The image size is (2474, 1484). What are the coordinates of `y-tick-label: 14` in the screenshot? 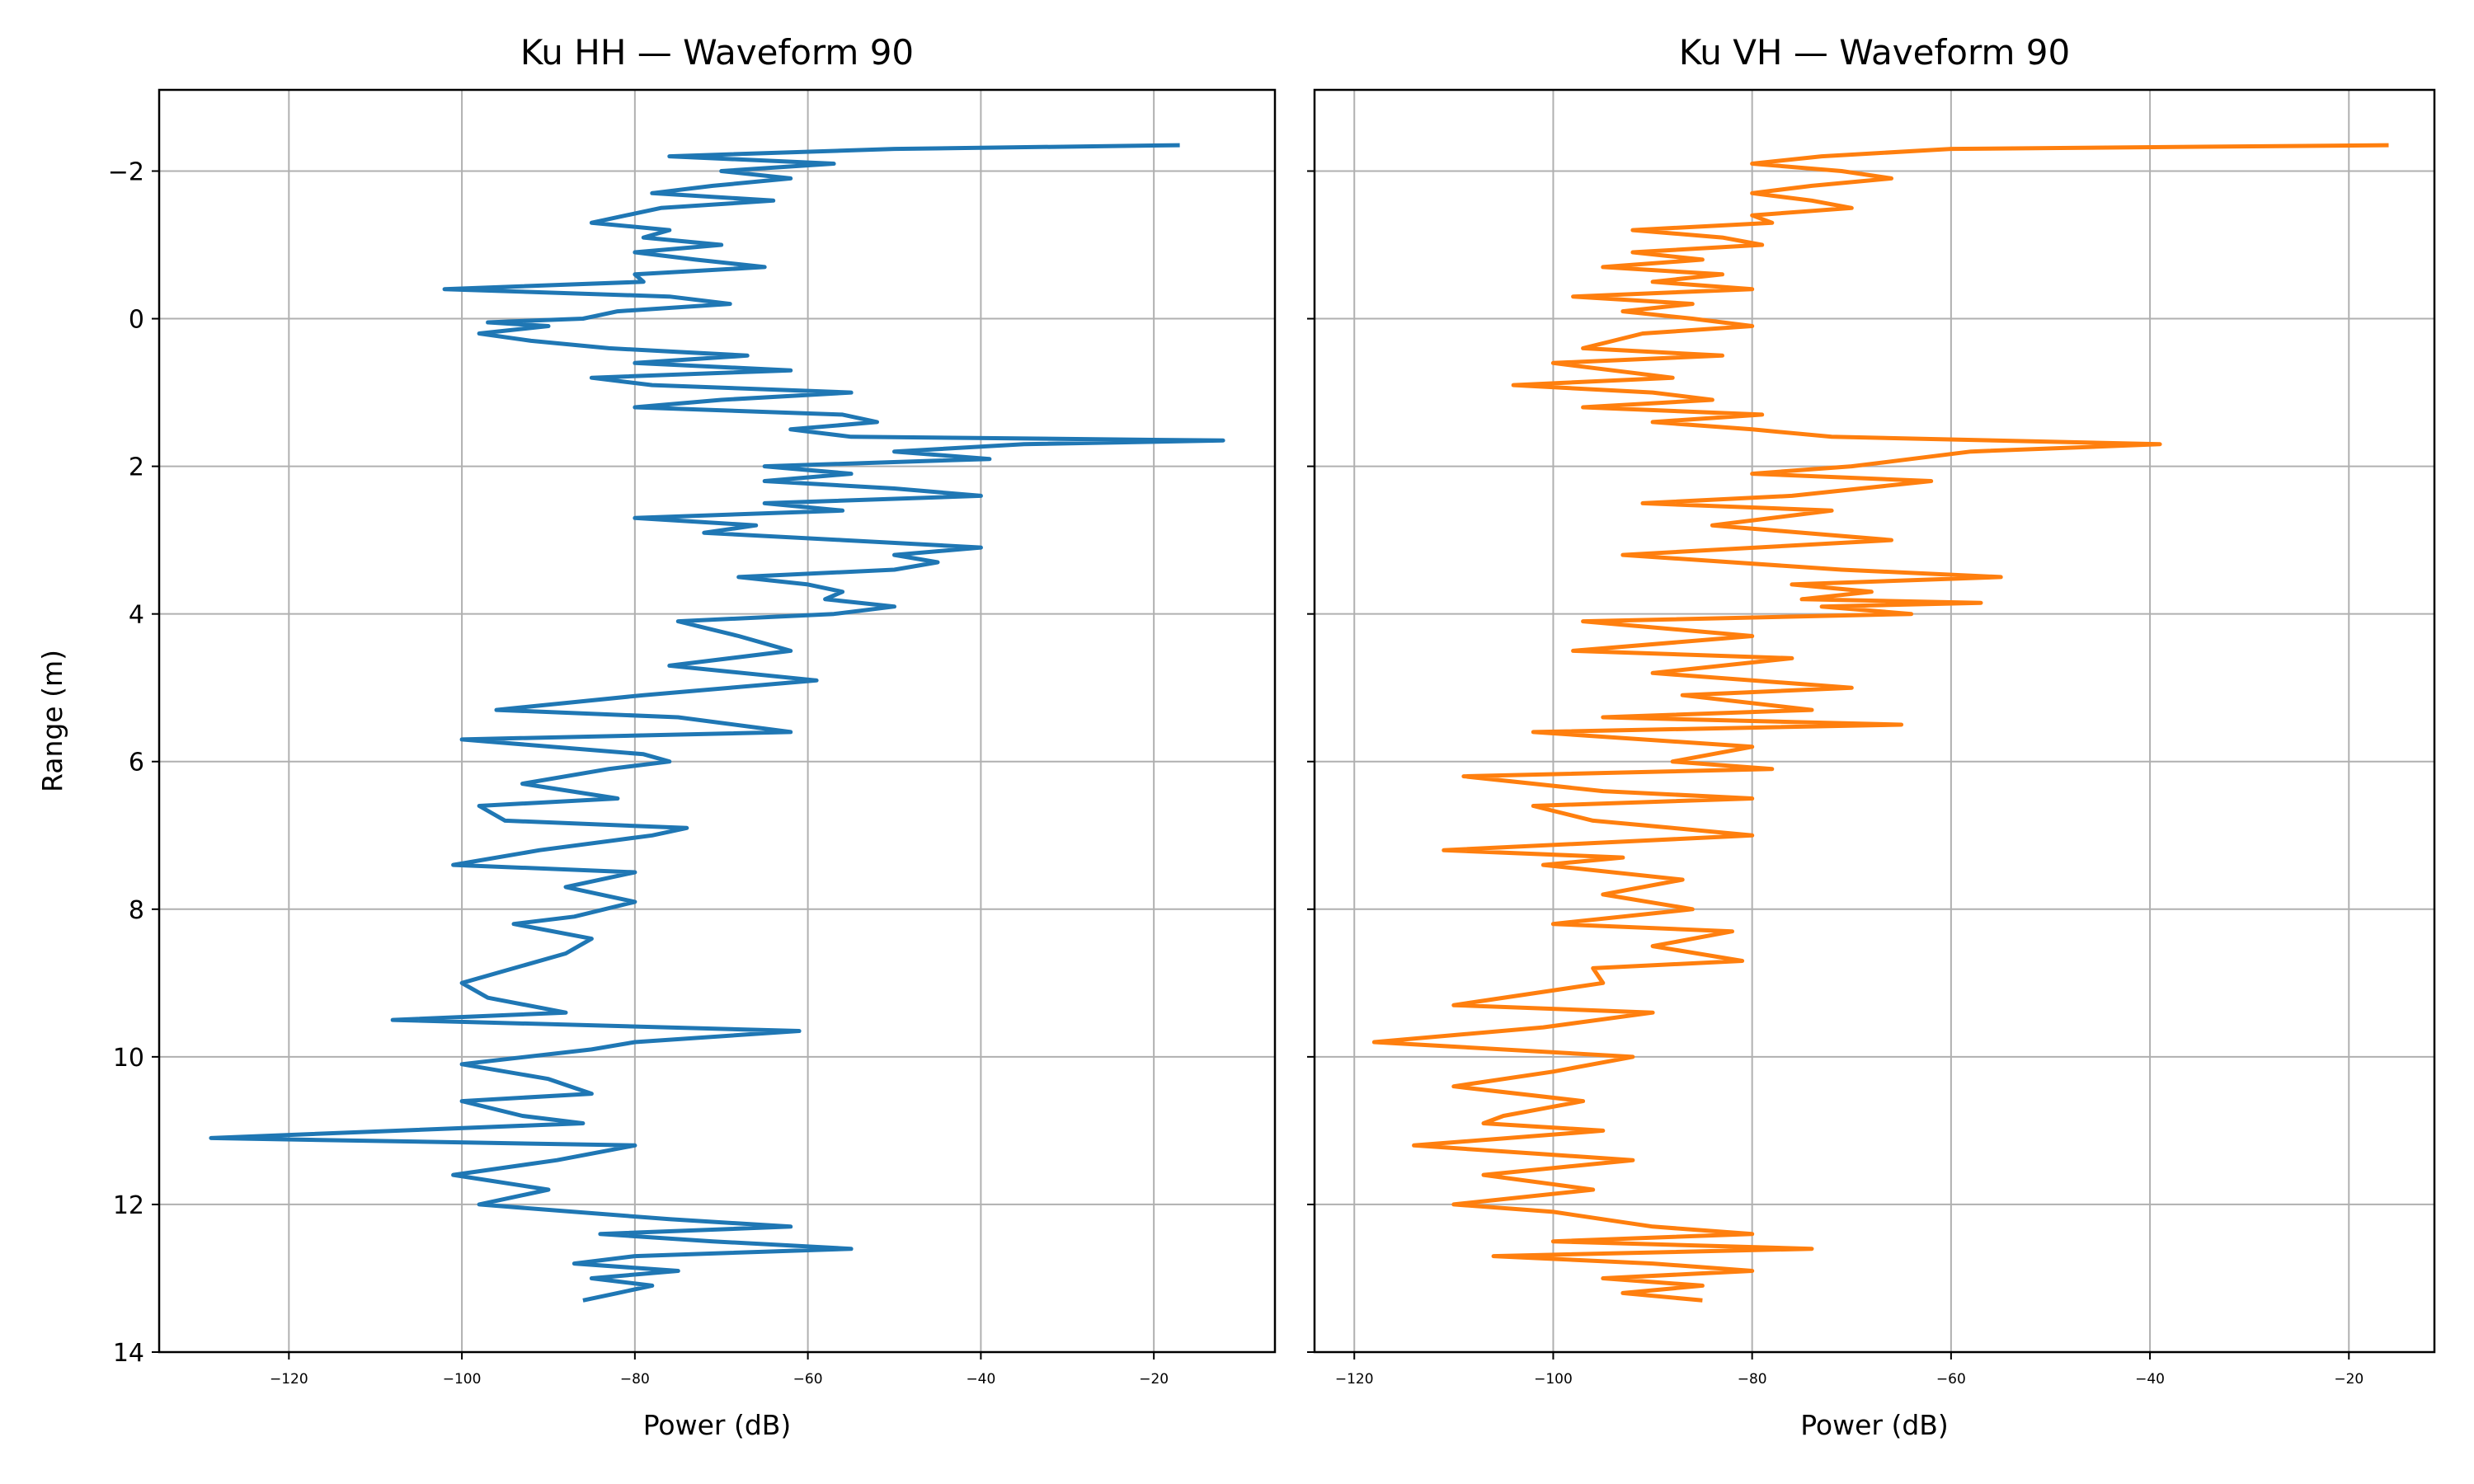 It's located at (128, 1353).